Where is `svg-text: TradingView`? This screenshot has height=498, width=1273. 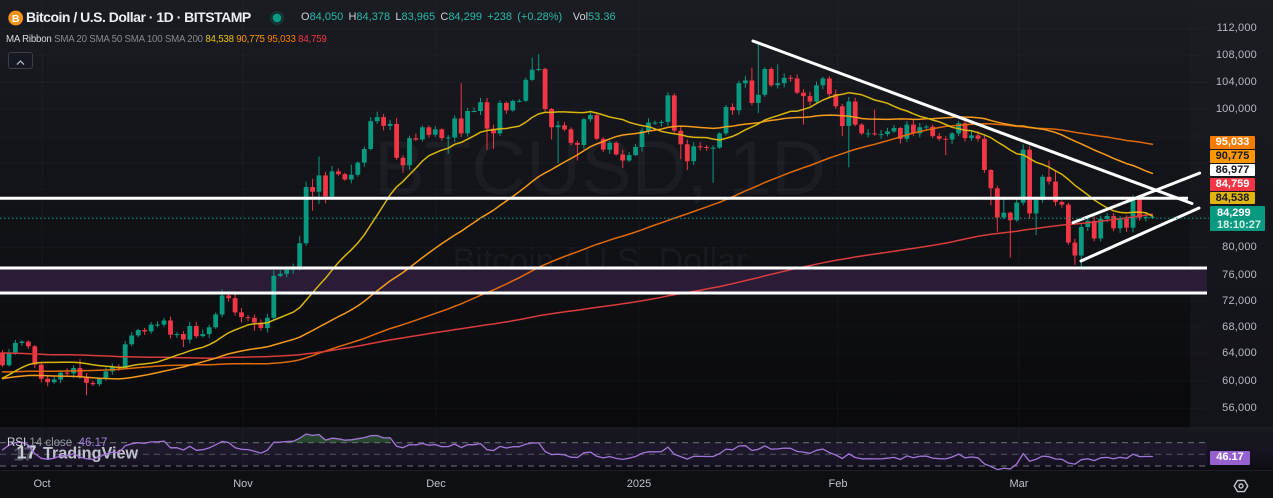
svg-text: TradingView is located at coordinates (90, 454).